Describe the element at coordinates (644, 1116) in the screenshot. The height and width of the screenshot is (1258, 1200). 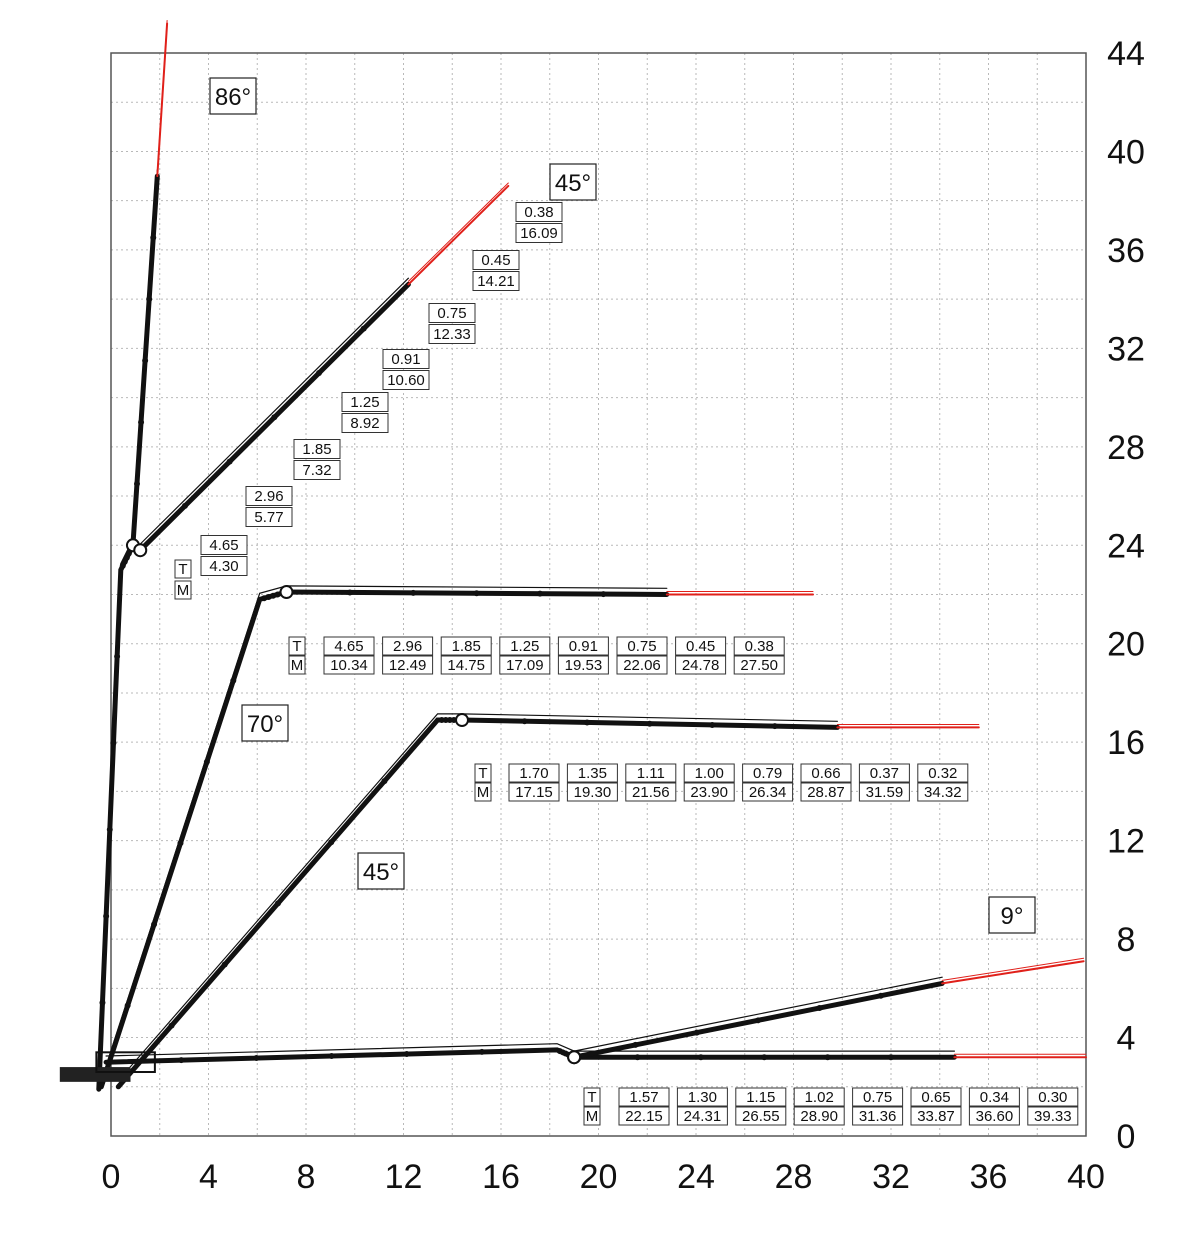
I see `load-m-value: 22.15` at that location.